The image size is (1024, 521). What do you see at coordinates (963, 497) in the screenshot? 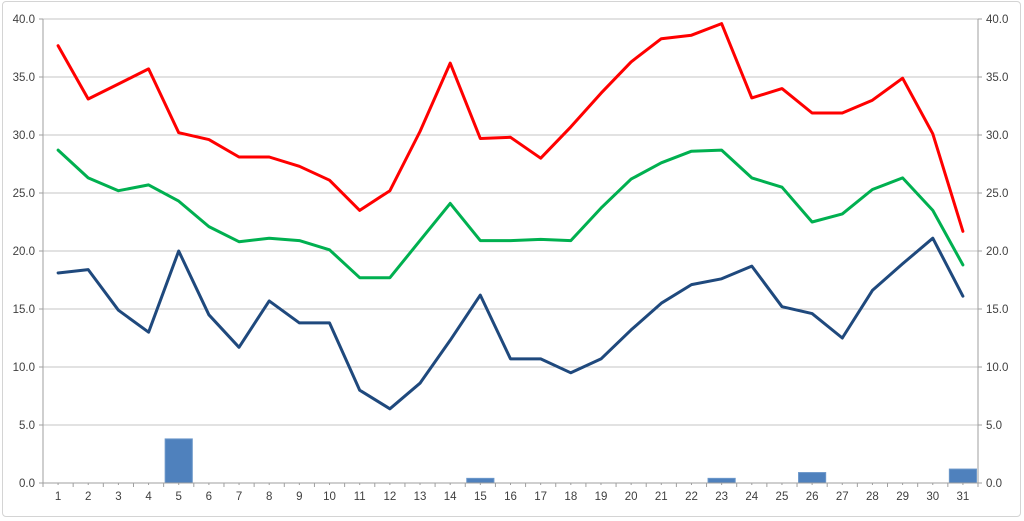
I see `x-axis-label: 31` at bounding box center [963, 497].